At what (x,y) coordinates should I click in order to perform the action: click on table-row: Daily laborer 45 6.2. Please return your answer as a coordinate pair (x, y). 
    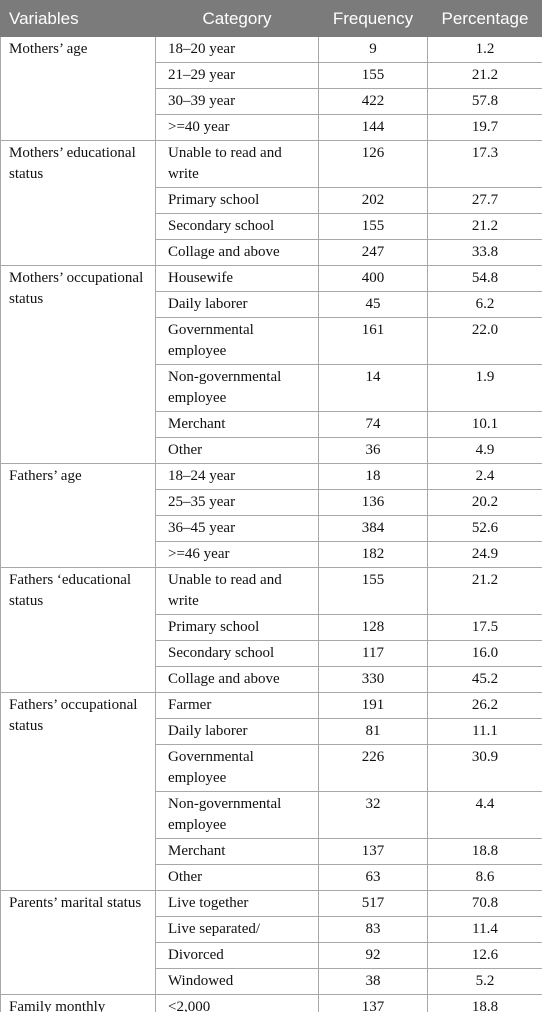
    Looking at the image, I should click on (271, 304).